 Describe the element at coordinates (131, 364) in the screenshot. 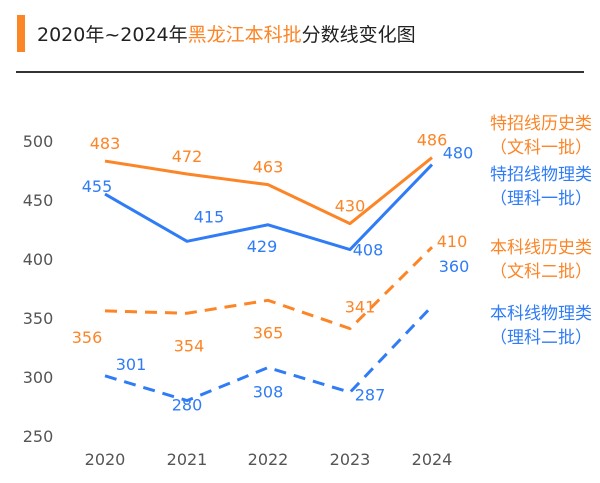

I see `data-label: 301` at that location.